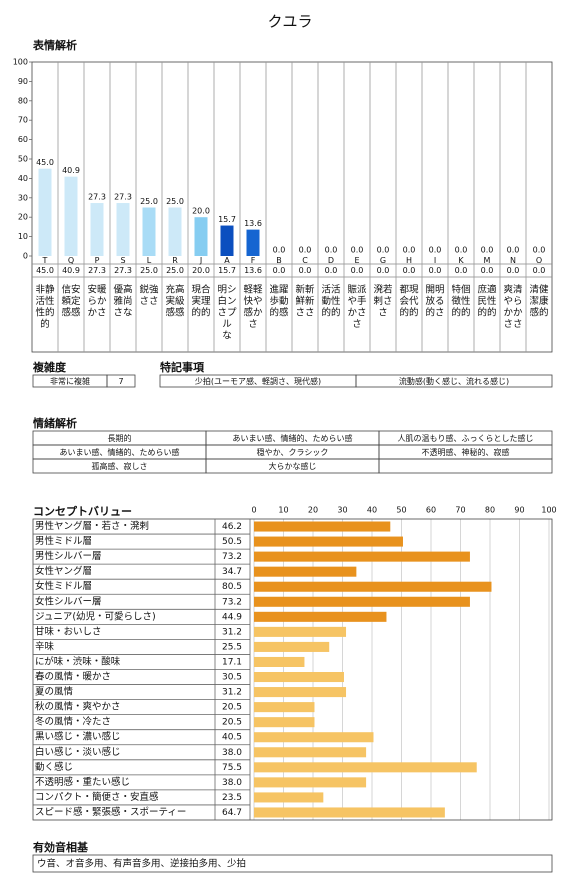 The width and height of the screenshot is (580, 886). I want to click on bar-value-label: 27.3, so click(123, 197).